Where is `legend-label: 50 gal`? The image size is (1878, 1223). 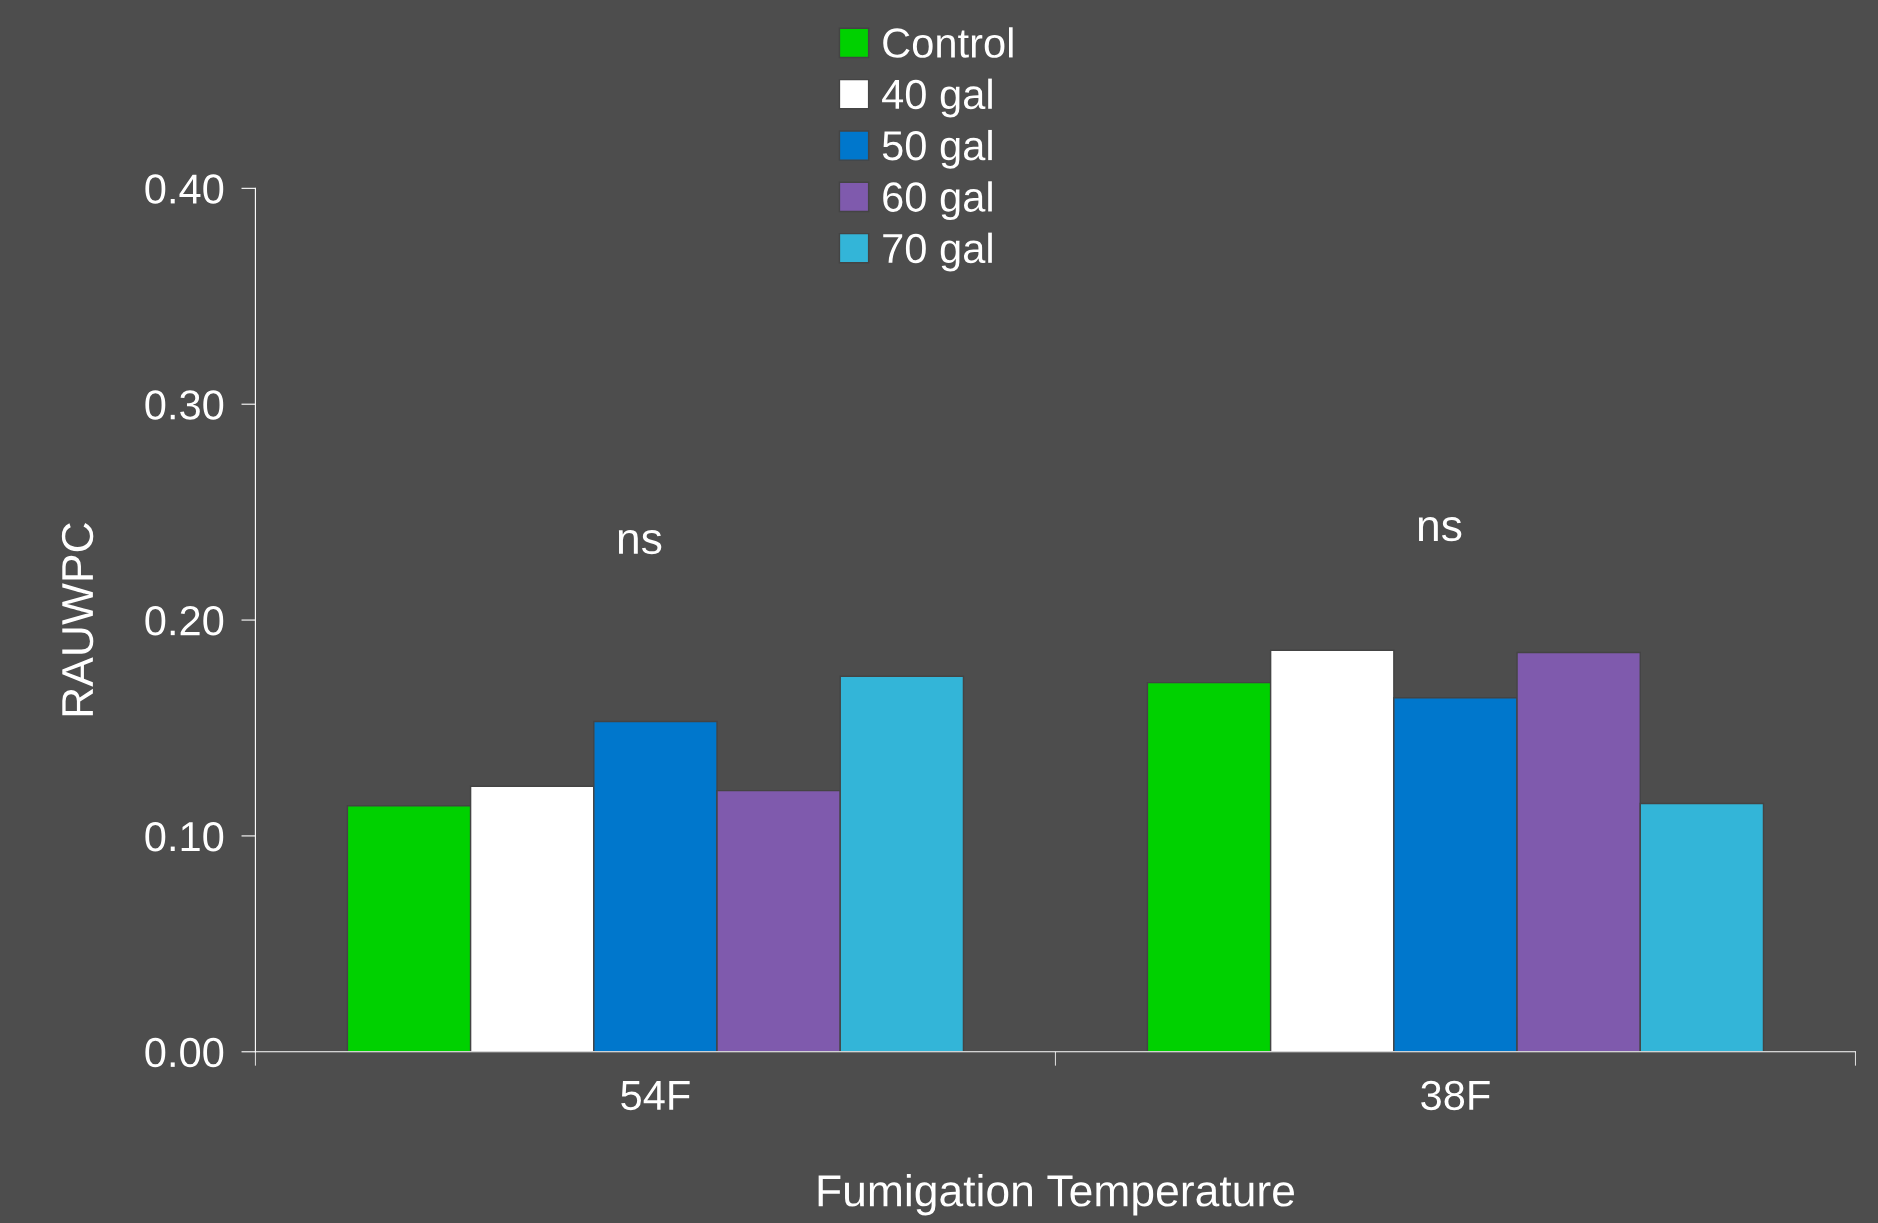 legend-label: 50 gal is located at coordinates (937, 149).